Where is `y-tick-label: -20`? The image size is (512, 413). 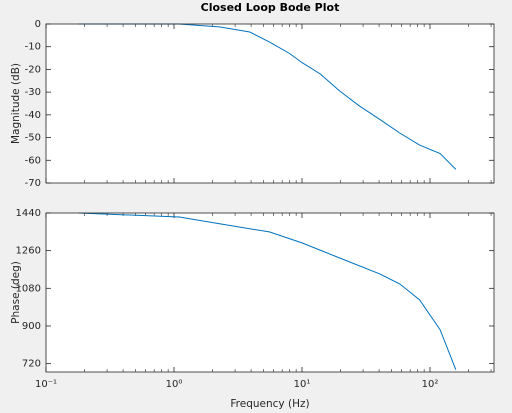
y-tick-label: -20 is located at coordinates (33, 69).